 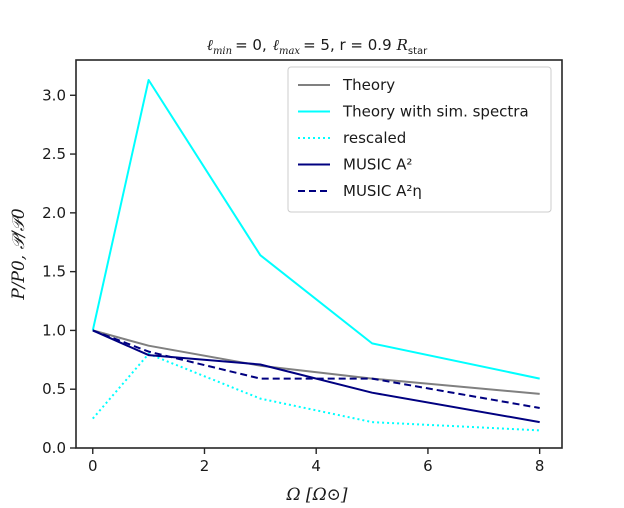 I want to click on title-lmin-value: = 0,, so click(x=251, y=45).